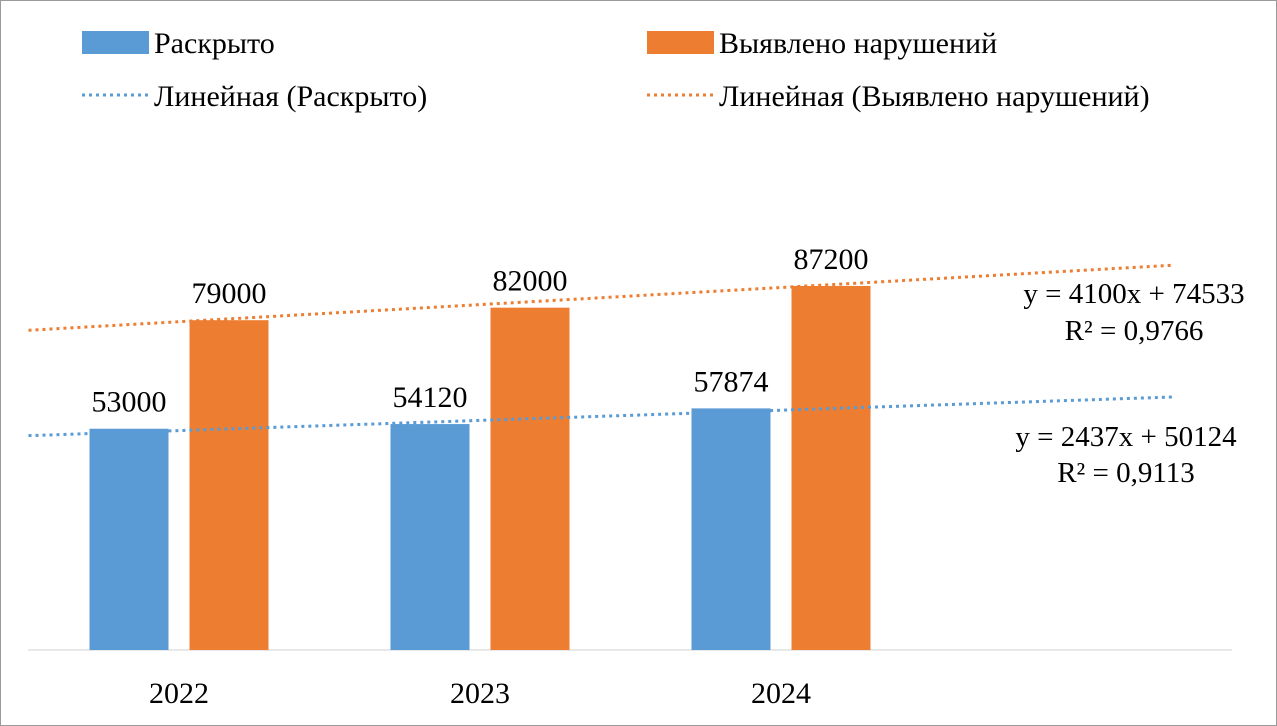 The height and width of the screenshot is (726, 1277). I want to click on bar-series-1-2024, so click(831, 467).